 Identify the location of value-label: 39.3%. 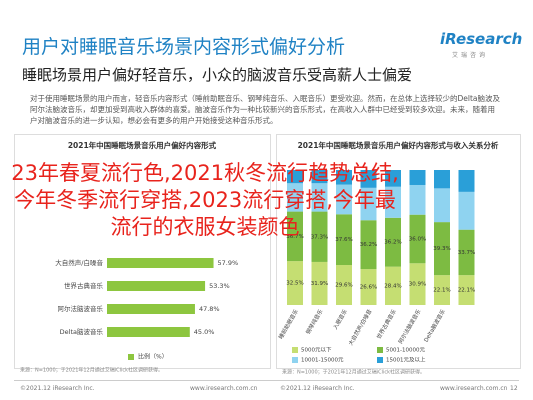
(441, 249).